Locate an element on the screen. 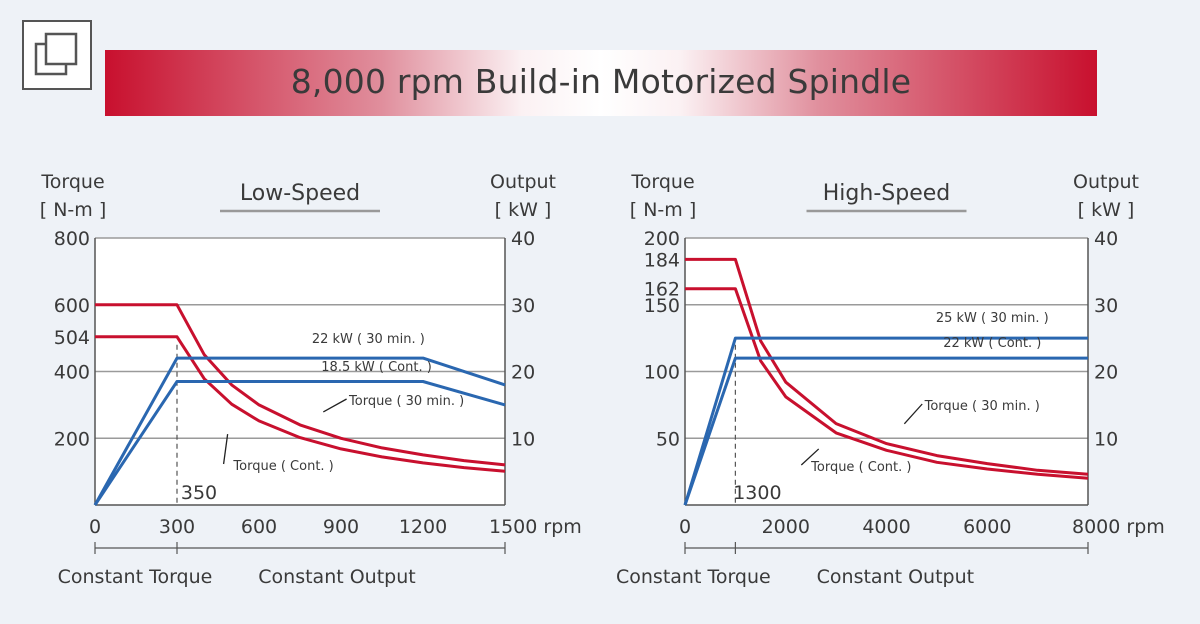  y-left-tick-label: 162 is located at coordinates (662, 290).